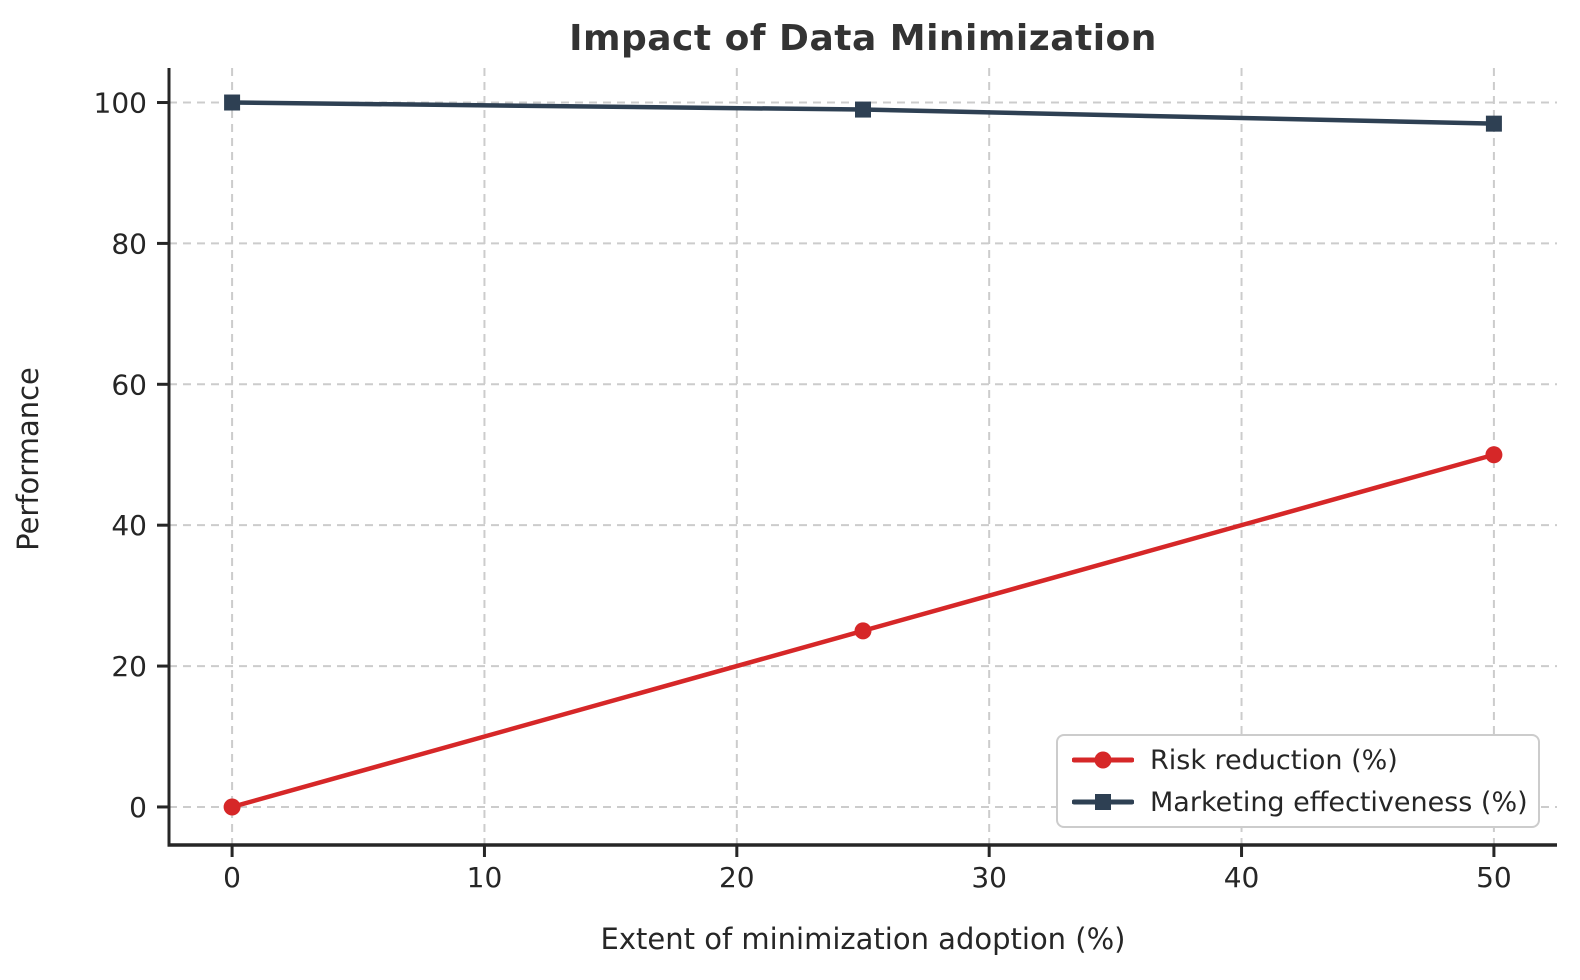  I want to click on legend-item: Marketing effectiveness (%), so click(1305, 802).